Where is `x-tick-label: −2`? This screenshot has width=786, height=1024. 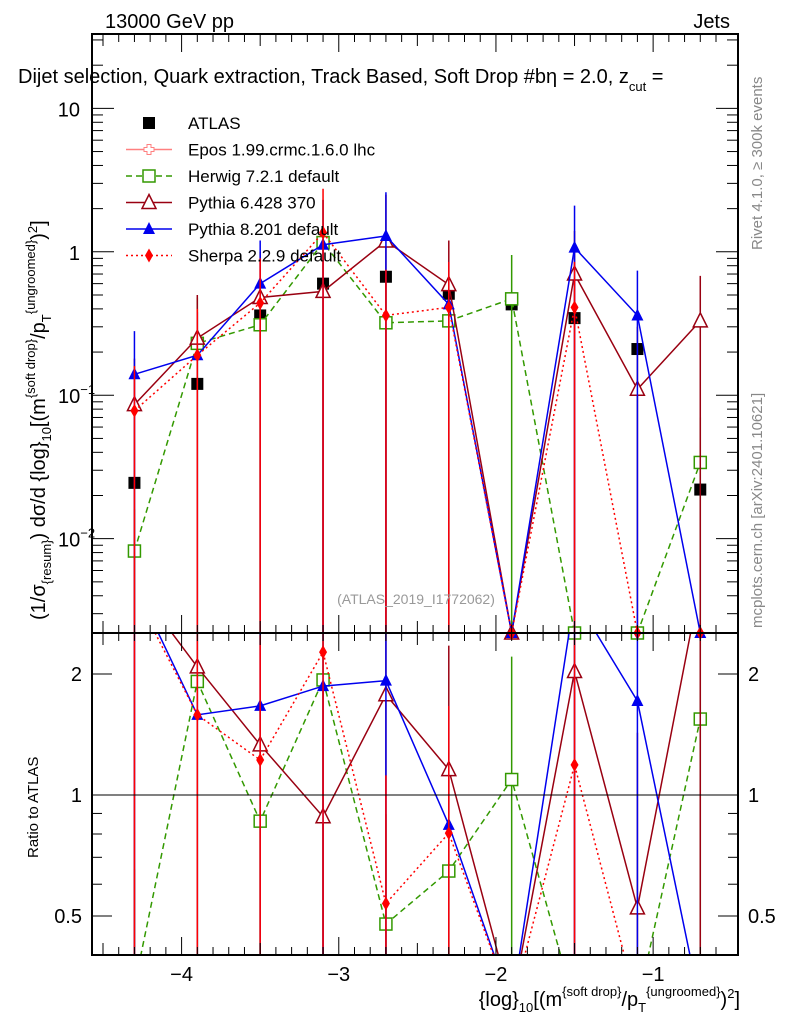 x-tick-label: −2 is located at coordinates (496, 975).